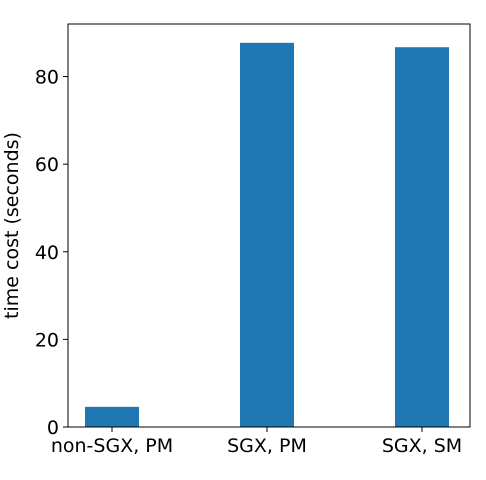 The height and width of the screenshot is (480, 486). What do you see at coordinates (12, 225) in the screenshot?
I see `y-axis-label: time cost (seconds)` at bounding box center [12, 225].